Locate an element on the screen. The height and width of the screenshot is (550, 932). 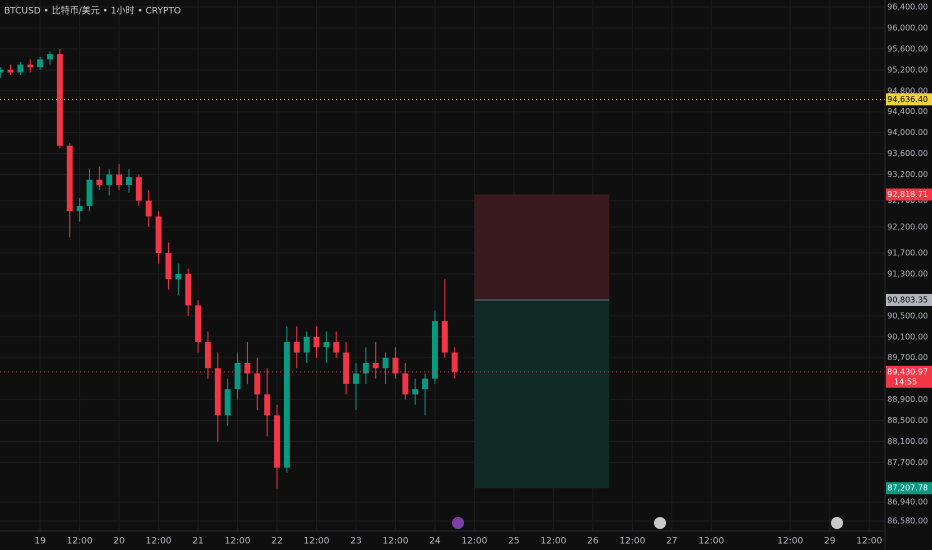
x-tick-label: 24 is located at coordinates (435, 542).